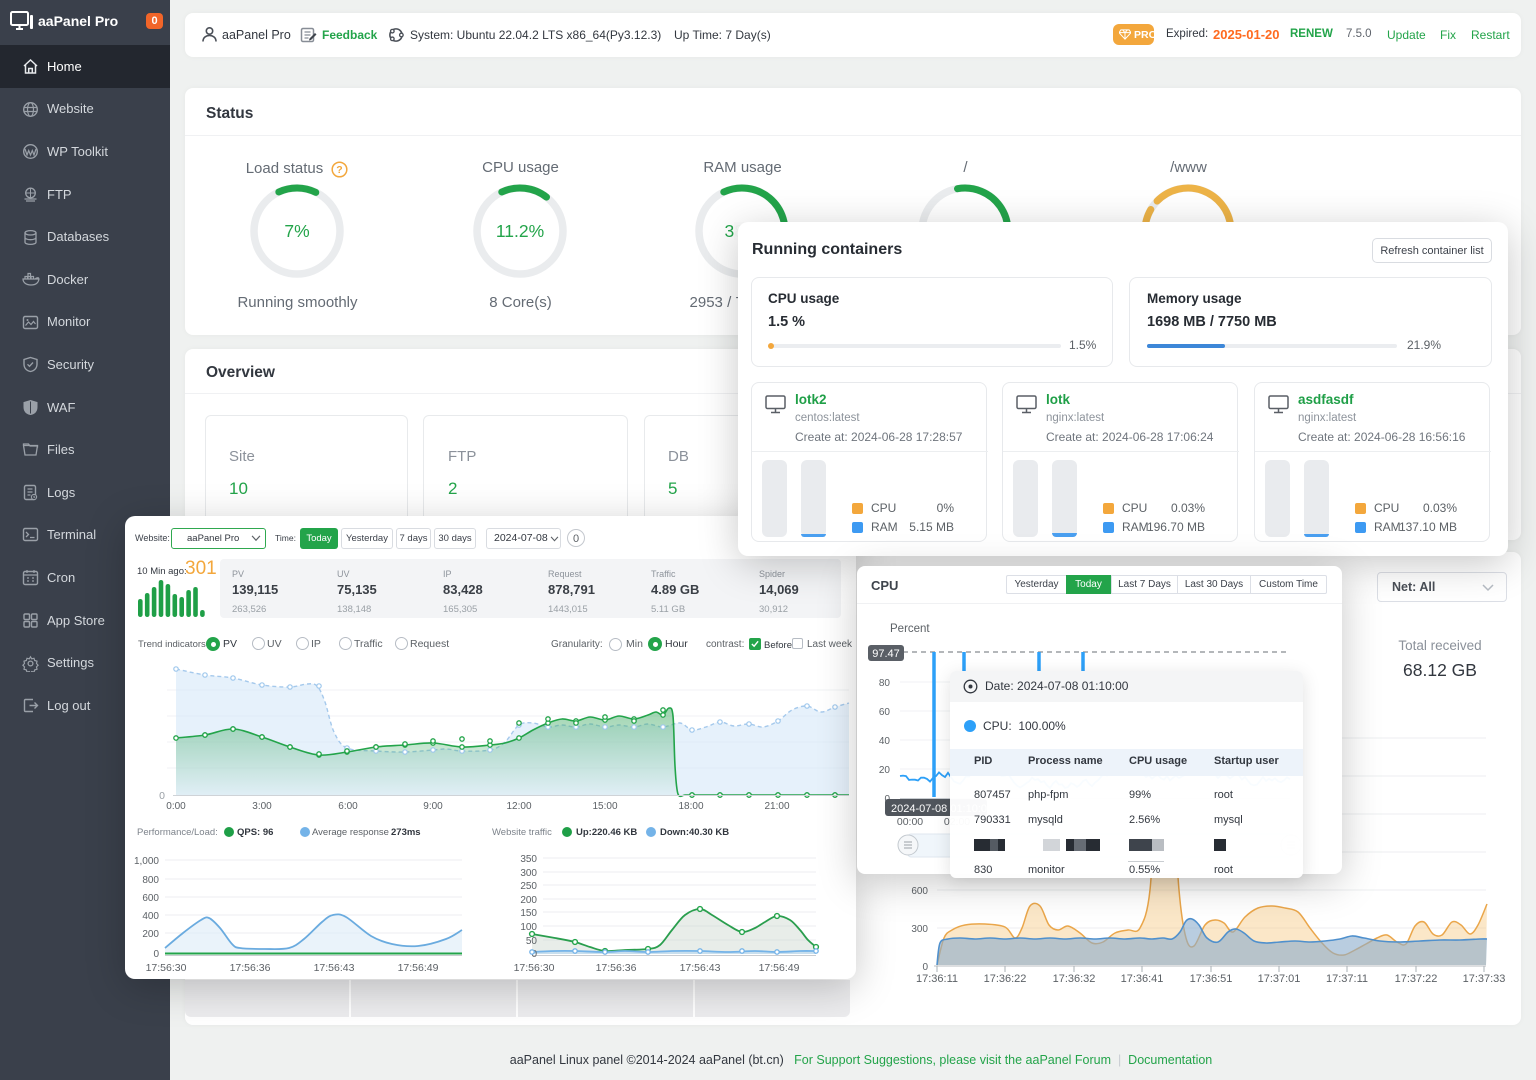 This screenshot has height=1080, width=1536. I want to click on svg-text: Percent, so click(910, 629).